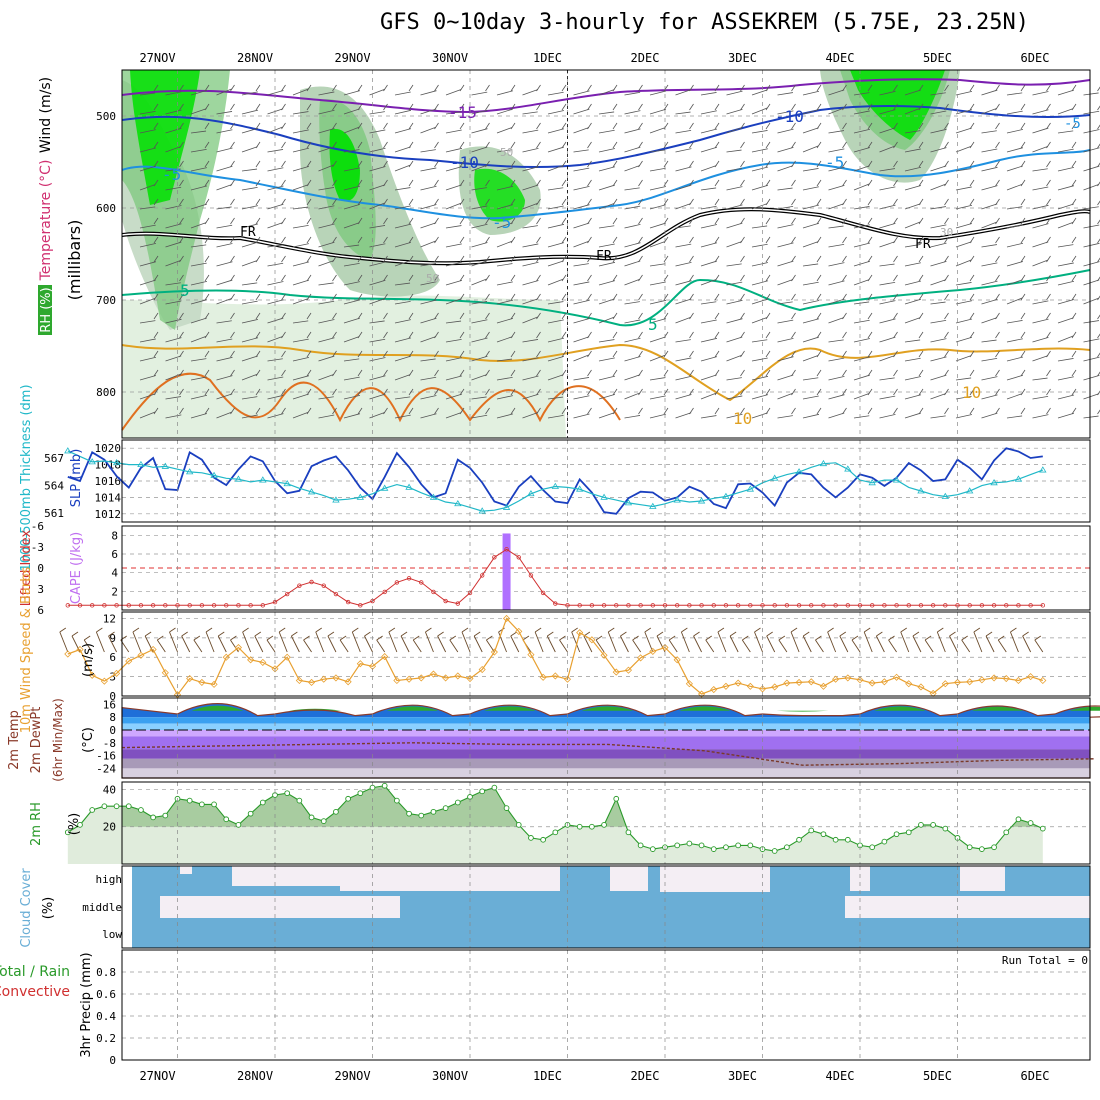 Image resolution: width=1100 pixels, height=1100 pixels. Describe the element at coordinates (608, 754) in the screenshot. I see `dewpoint-line` at that location.